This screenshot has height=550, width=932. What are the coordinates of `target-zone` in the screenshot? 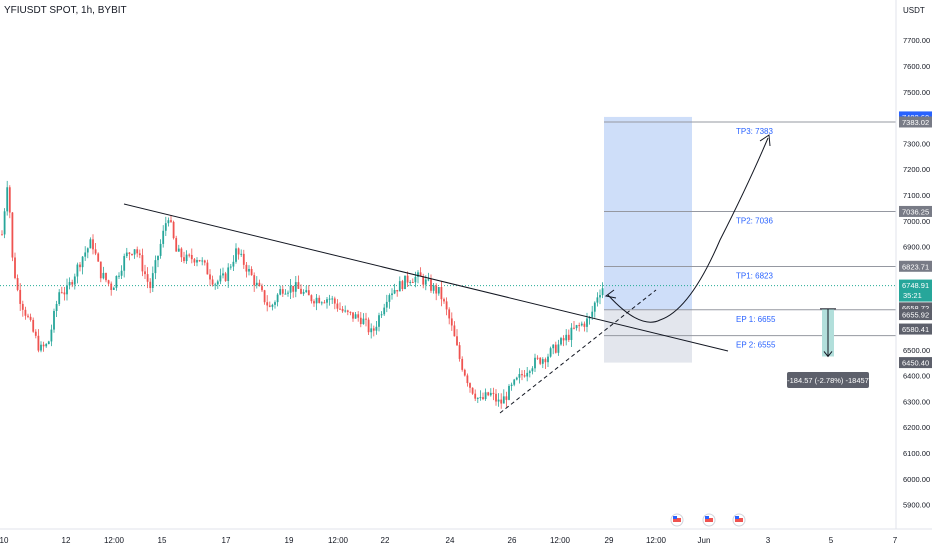 It's located at (648, 213).